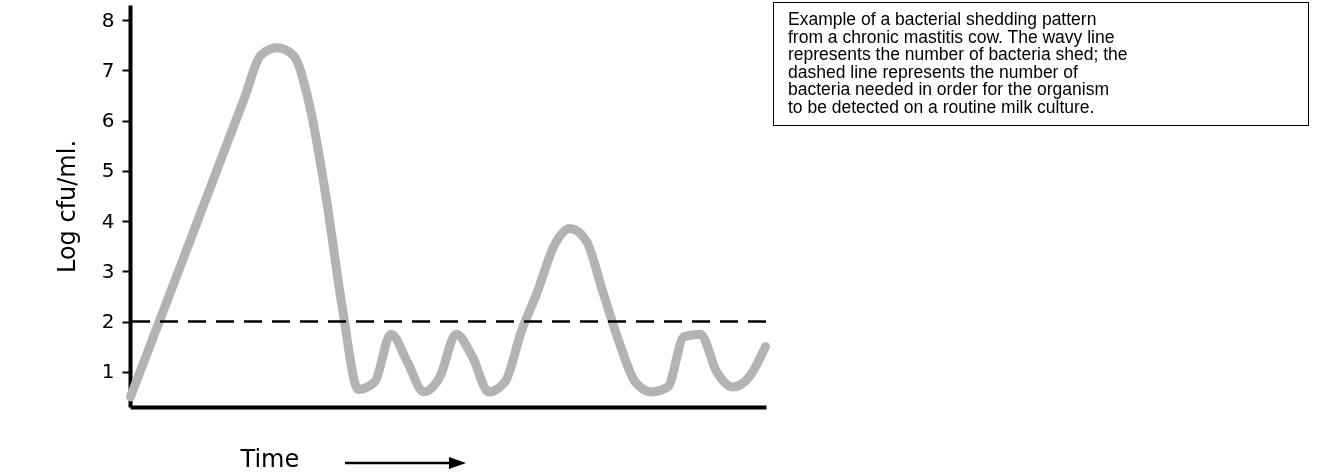 The width and height of the screenshot is (1320, 476). Describe the element at coordinates (108, 170) in the screenshot. I see `y-tick-label: 5` at that location.